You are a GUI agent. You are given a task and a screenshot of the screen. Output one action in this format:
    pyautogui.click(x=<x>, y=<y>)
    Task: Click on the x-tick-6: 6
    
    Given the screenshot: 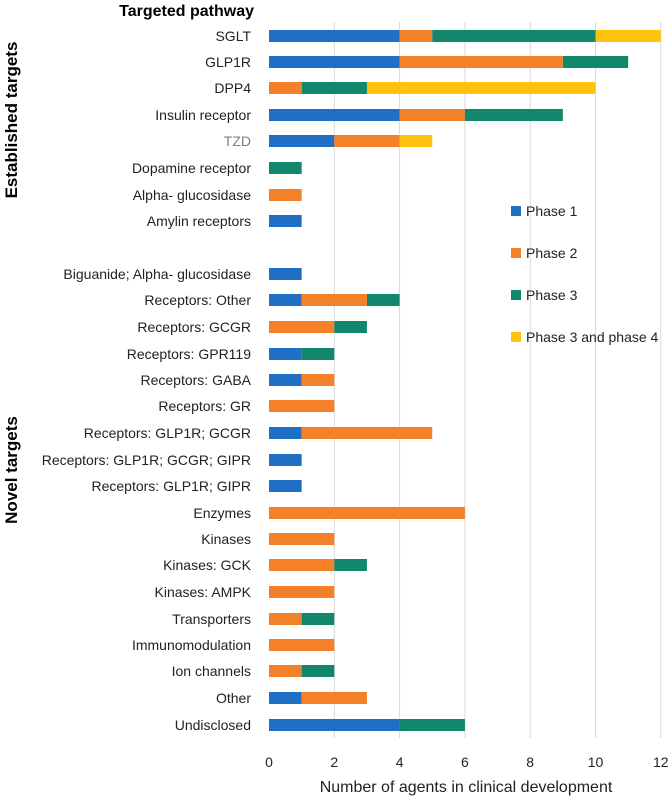 What is the action you would take?
    pyautogui.click(x=465, y=762)
    